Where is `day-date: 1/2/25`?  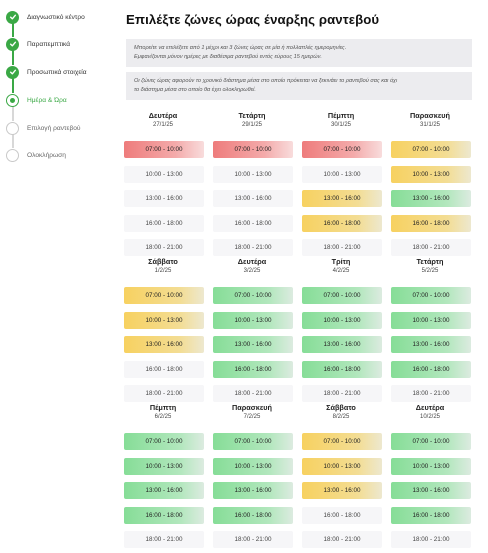
day-date: 1/2/25 is located at coordinates (163, 271).